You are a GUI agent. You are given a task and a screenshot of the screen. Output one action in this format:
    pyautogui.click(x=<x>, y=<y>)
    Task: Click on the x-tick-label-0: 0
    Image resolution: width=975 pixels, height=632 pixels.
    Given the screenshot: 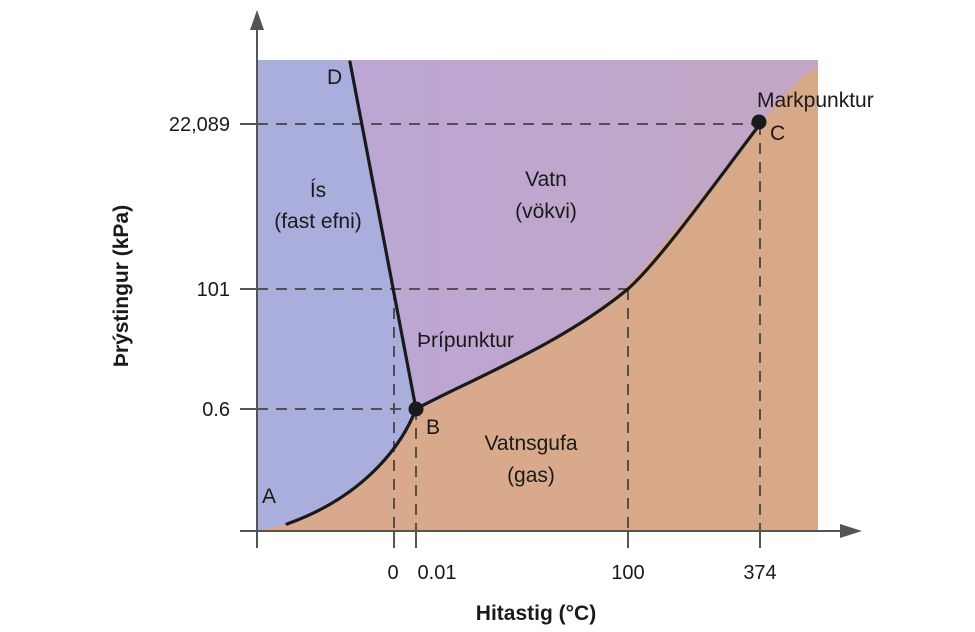 What is the action you would take?
    pyautogui.click(x=392, y=573)
    